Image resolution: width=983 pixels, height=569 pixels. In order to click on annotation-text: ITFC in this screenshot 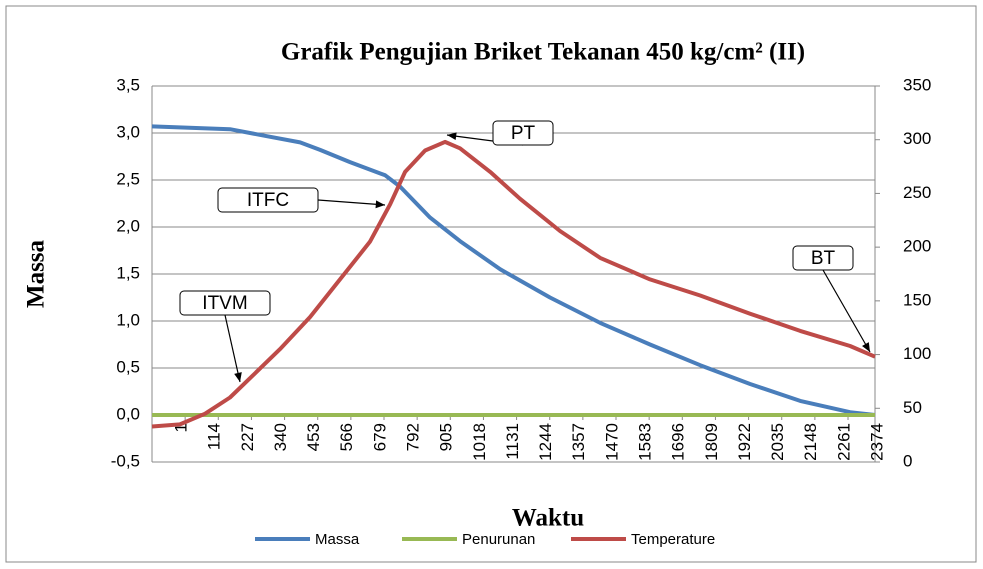, I will do `click(268, 200)`.